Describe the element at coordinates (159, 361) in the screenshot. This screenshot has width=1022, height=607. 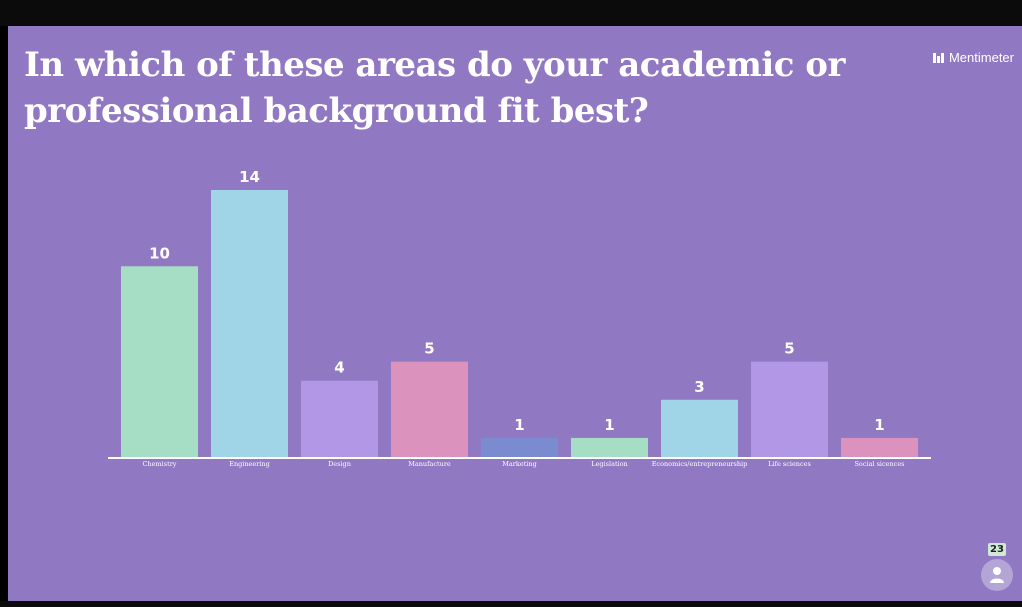
I see `bar-chemistry` at that location.